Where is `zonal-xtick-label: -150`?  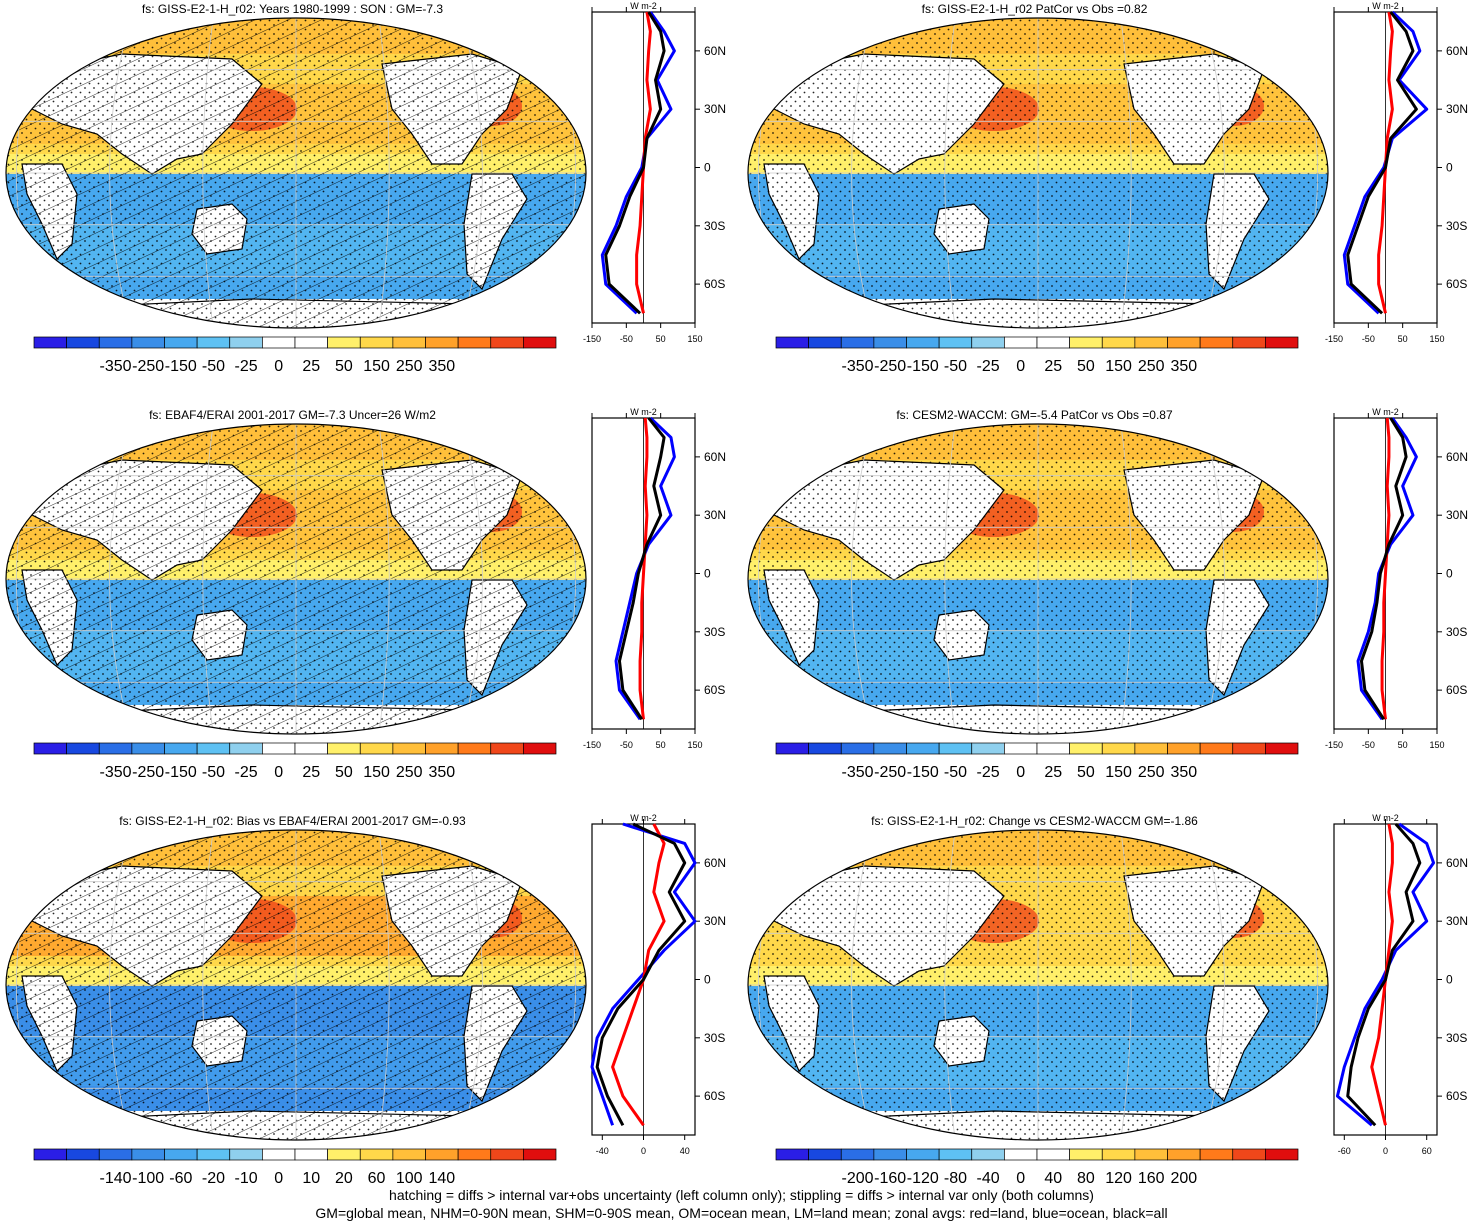 zonal-xtick-label: -150 is located at coordinates (1334, 745).